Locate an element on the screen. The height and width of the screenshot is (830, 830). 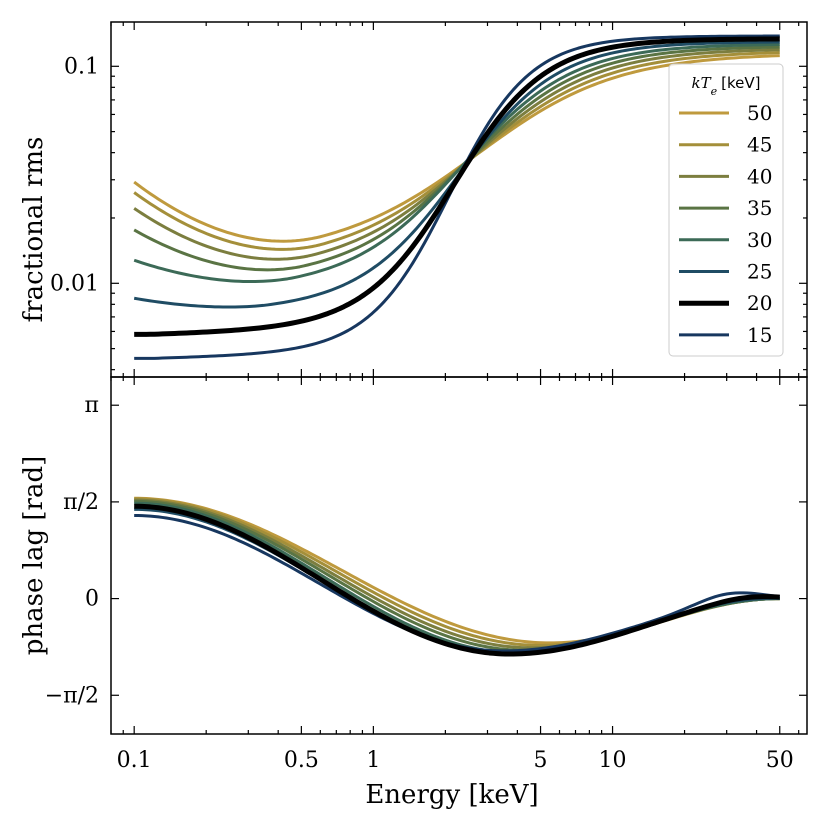
legend-box is located at coordinates (726, 210).